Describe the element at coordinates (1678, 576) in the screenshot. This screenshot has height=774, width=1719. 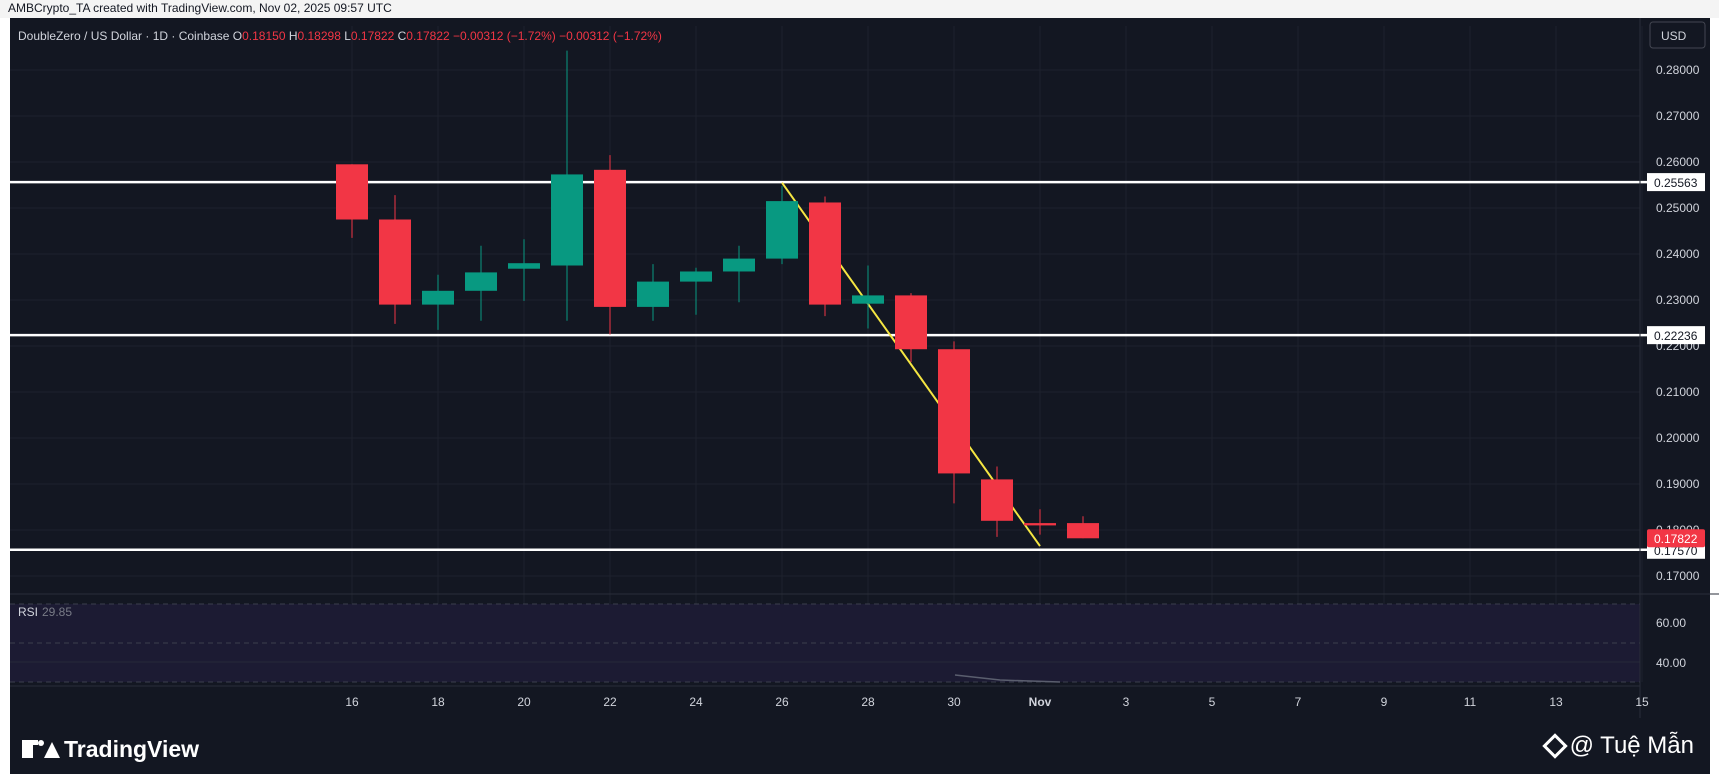
I see `price-tick: 0.17000` at that location.